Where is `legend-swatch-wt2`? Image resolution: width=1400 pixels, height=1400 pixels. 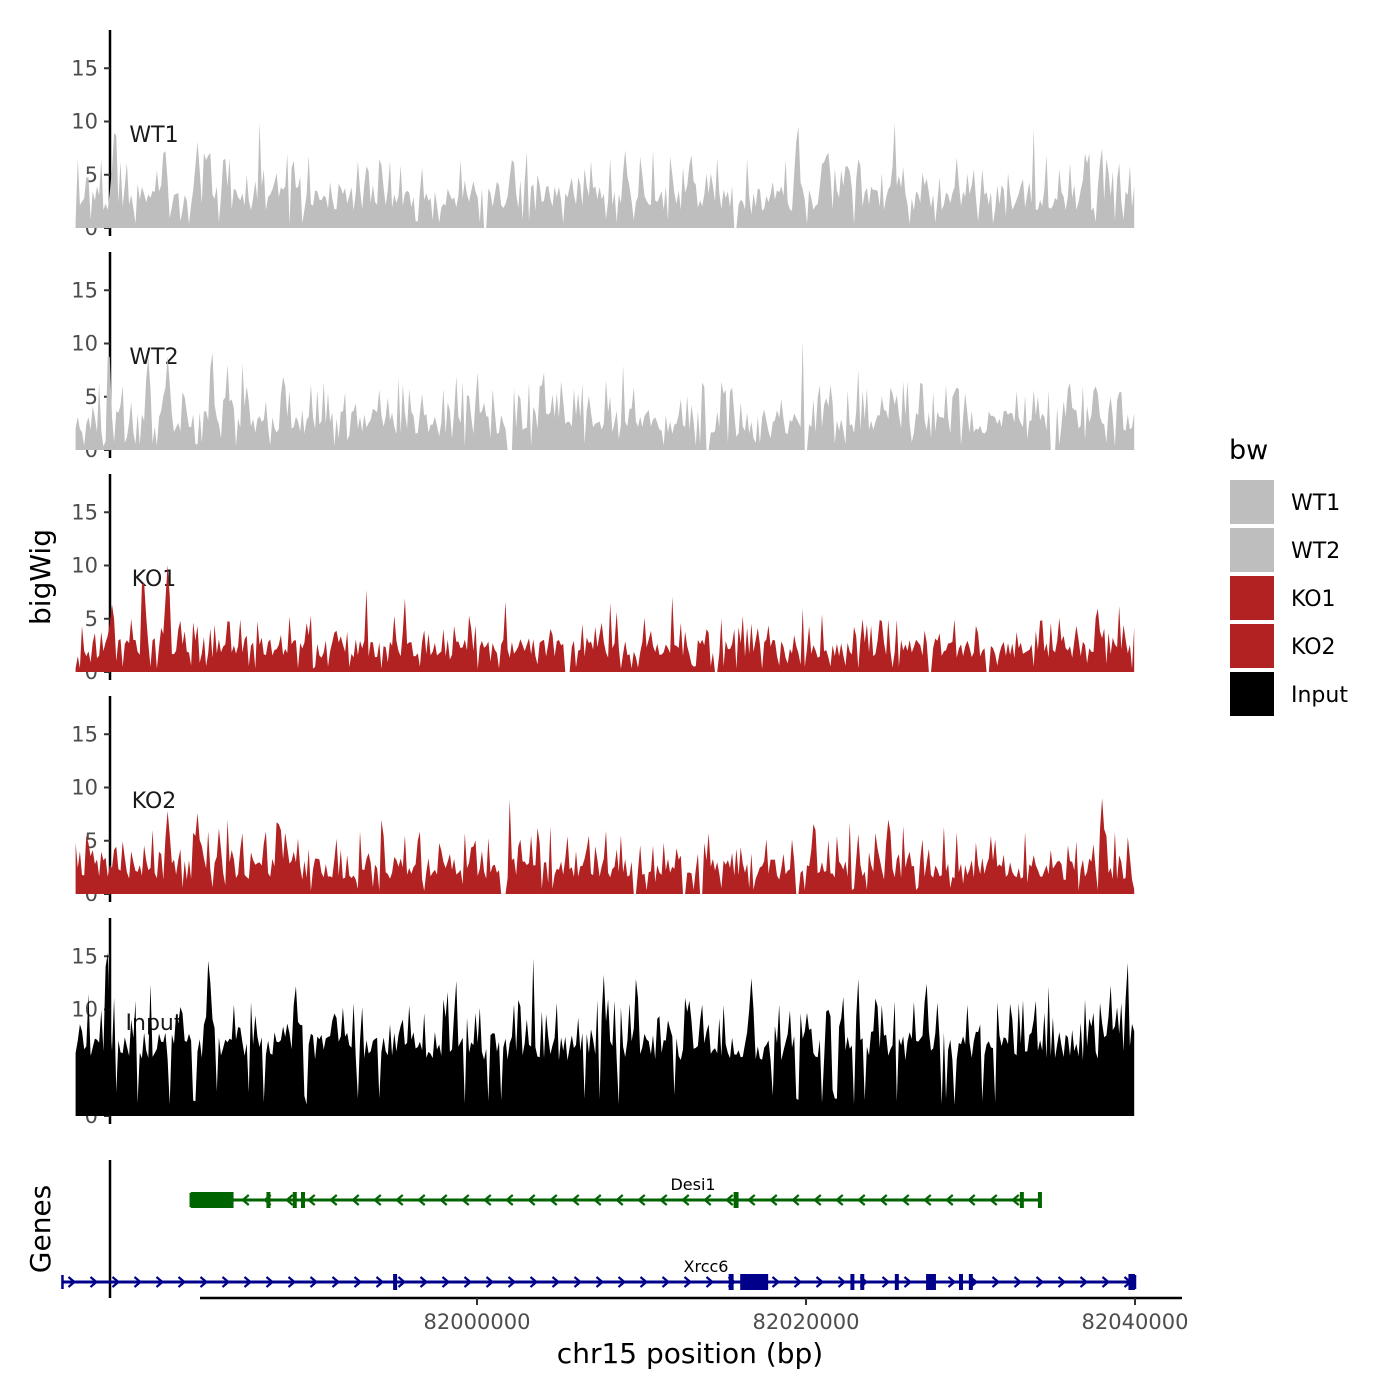 legend-swatch-wt2 is located at coordinates (1252, 550).